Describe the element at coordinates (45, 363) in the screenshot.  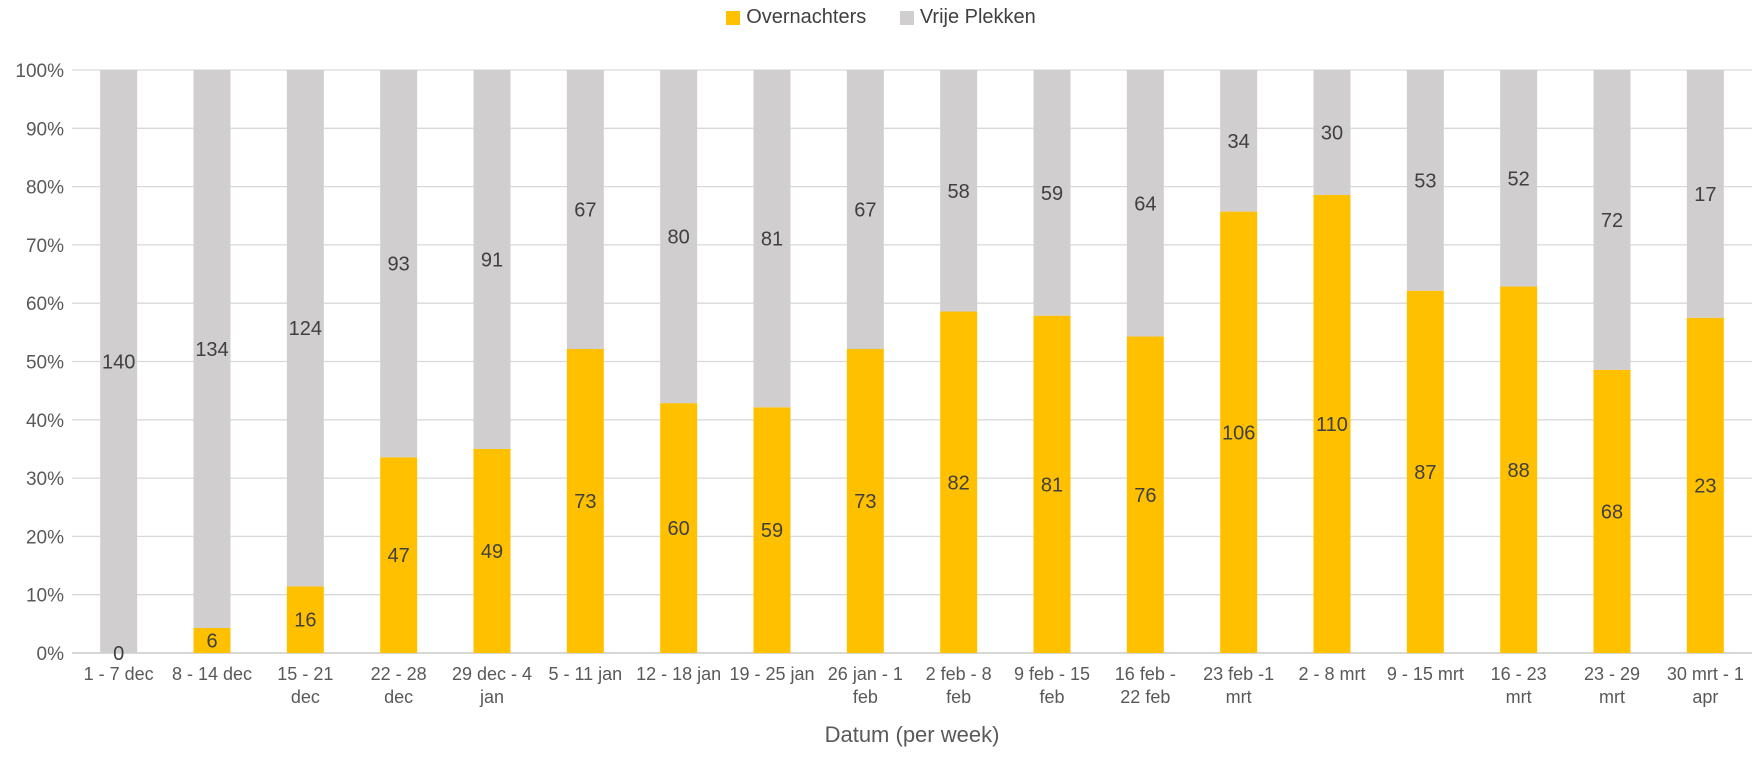
I see `y-tick-label: 50%` at that location.